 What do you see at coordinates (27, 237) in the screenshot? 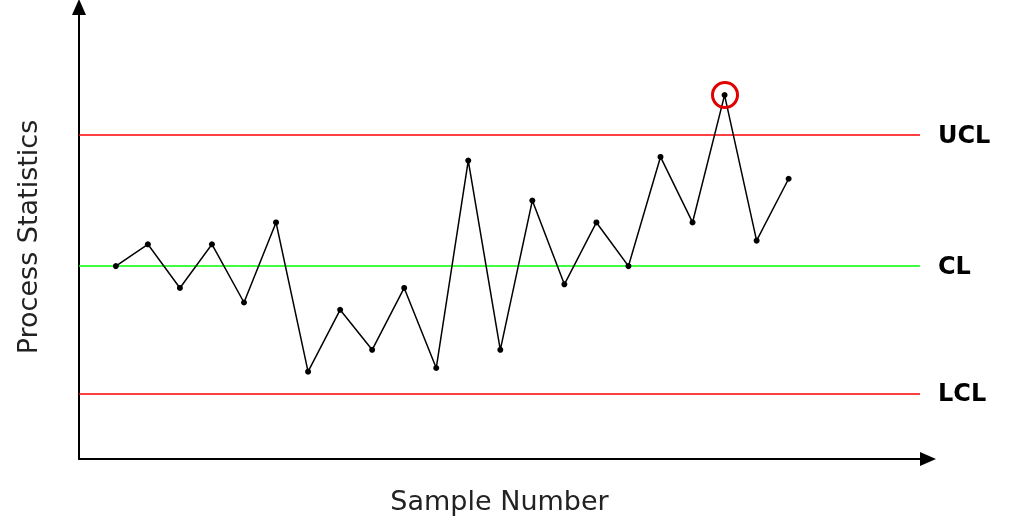
I see `y-axis-title: Process Statistics` at bounding box center [27, 237].